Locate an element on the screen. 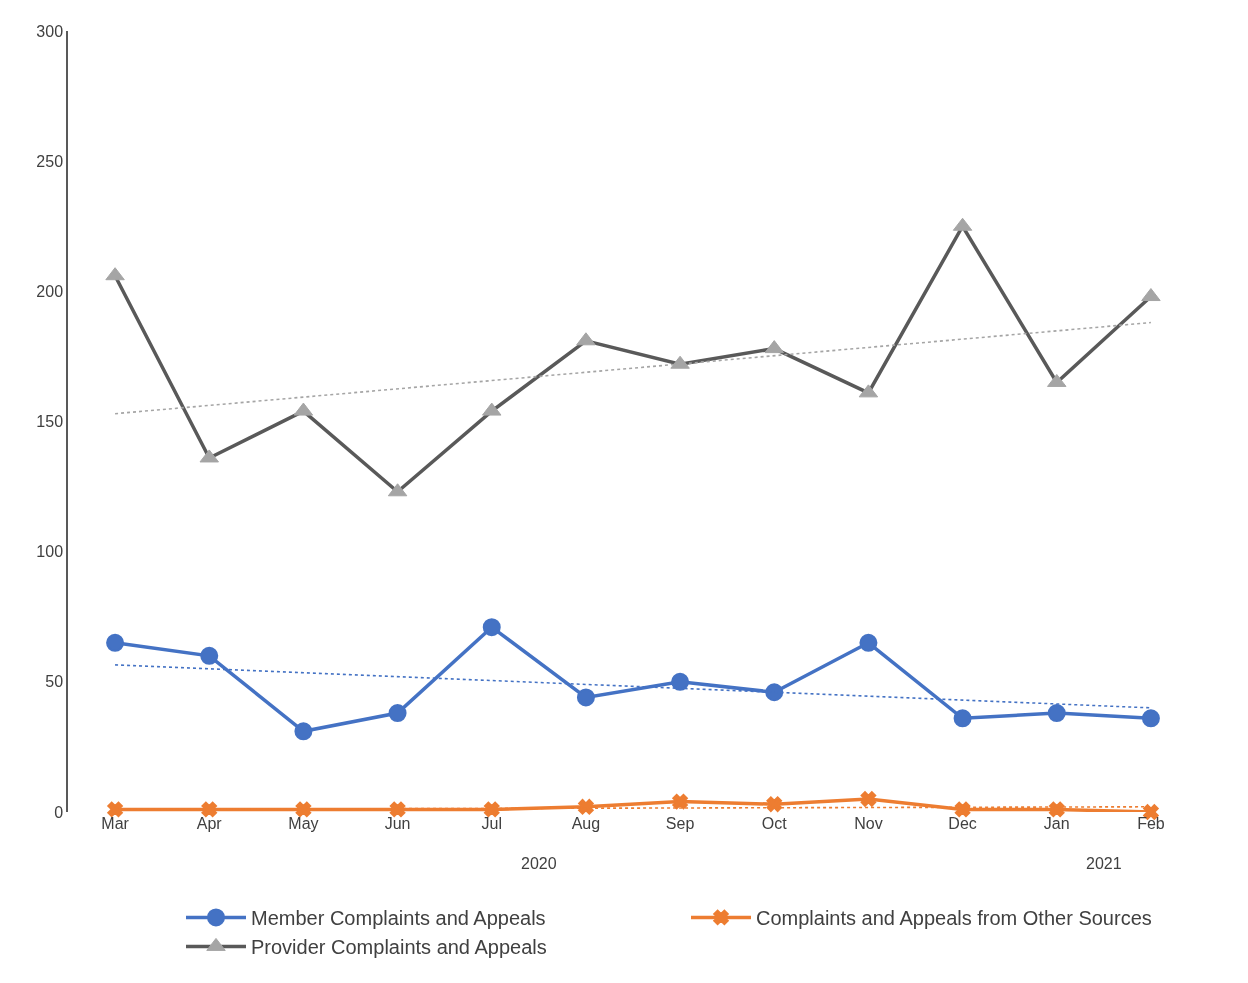 This screenshot has height=983, width=1248. x-tick-label: May is located at coordinates (303, 823).